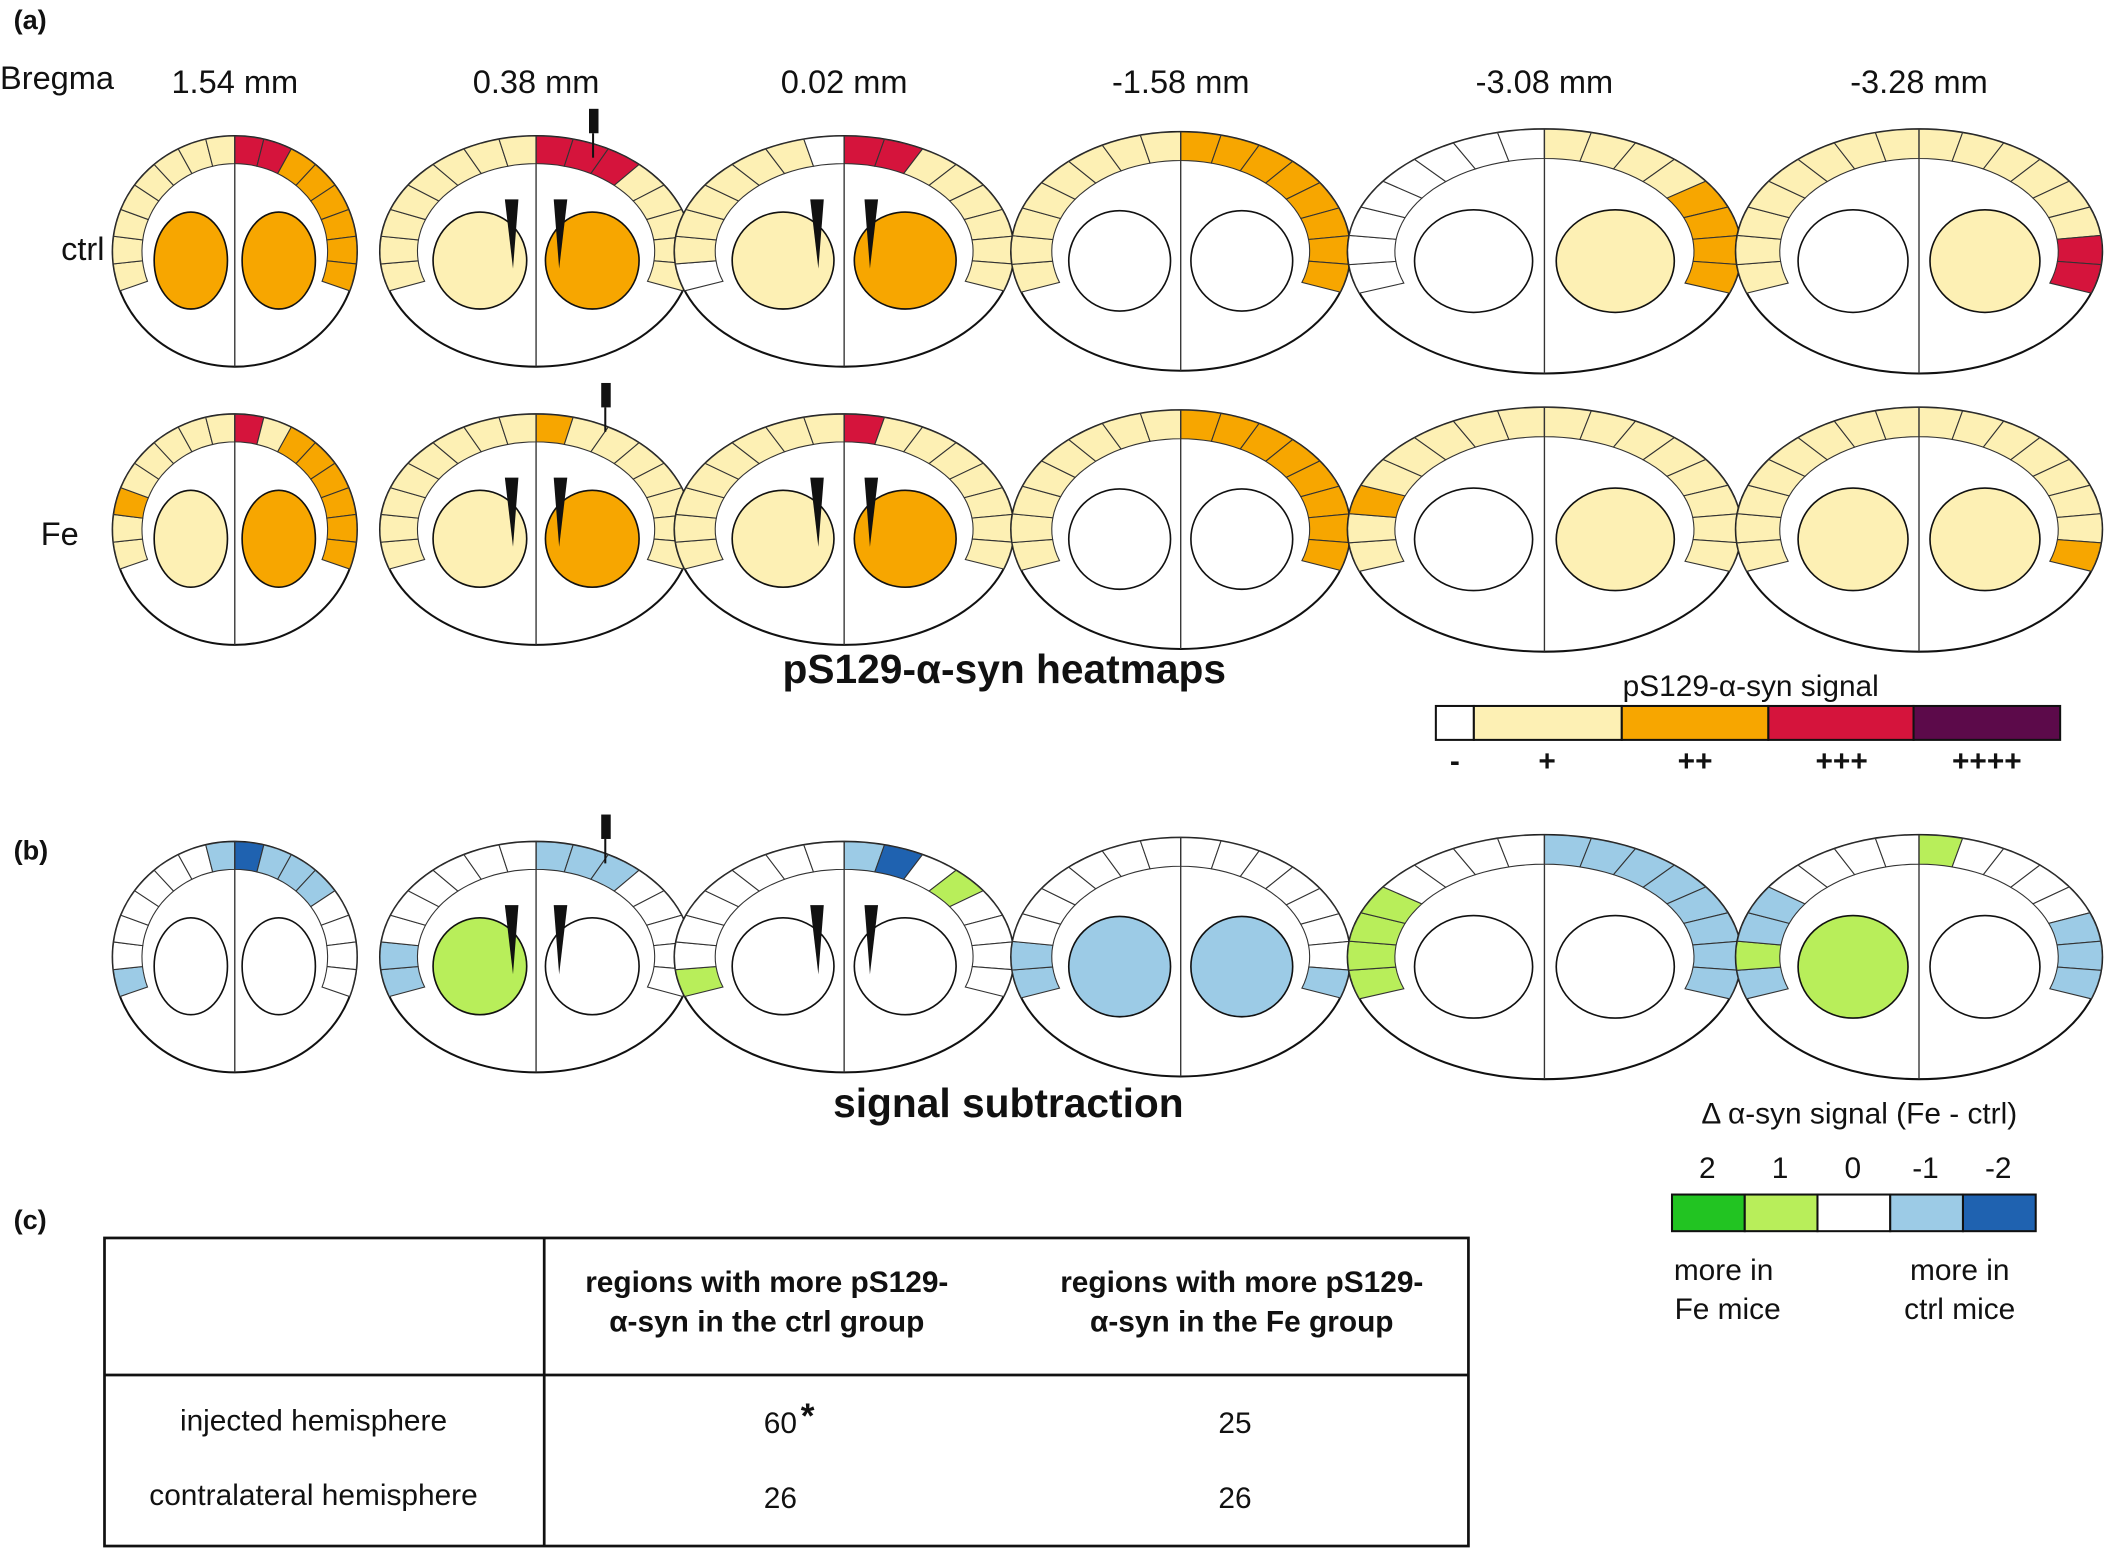  Describe the element at coordinates (1959, 1309) in the screenshot. I see `legend-note: ctrl mice` at that location.